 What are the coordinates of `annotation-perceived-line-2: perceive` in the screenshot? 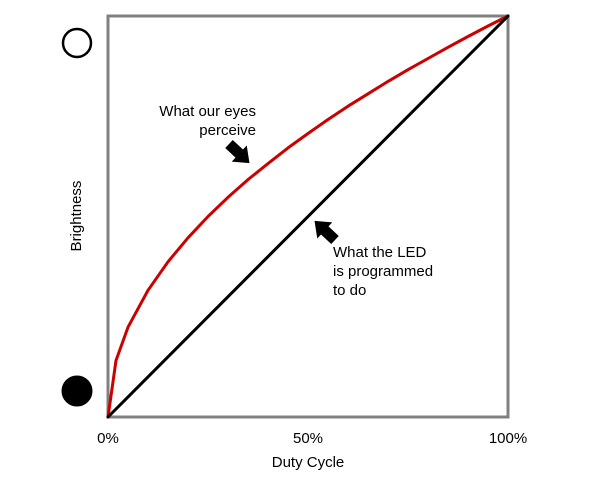 It's located at (227, 130).